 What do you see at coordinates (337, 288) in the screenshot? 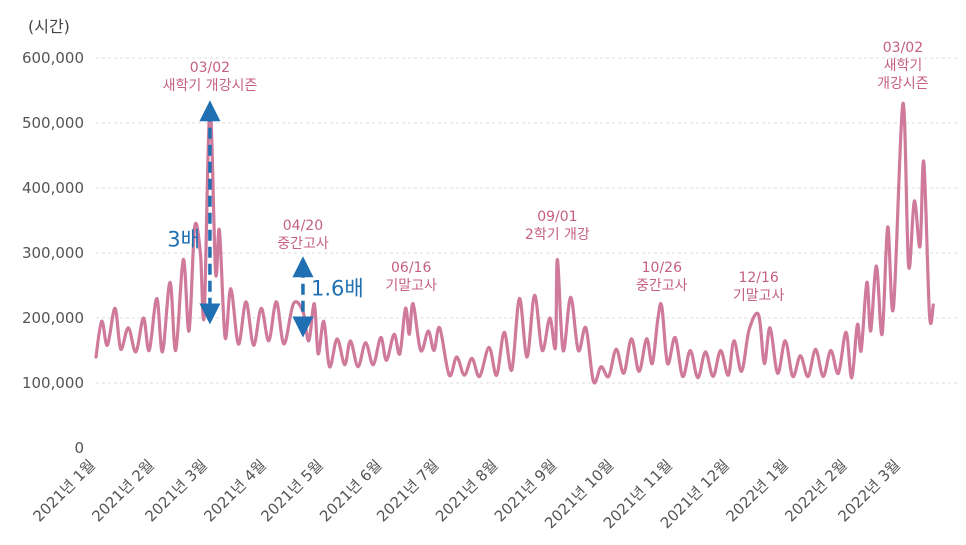
I see `ratio-label: 1.6배` at bounding box center [337, 288].